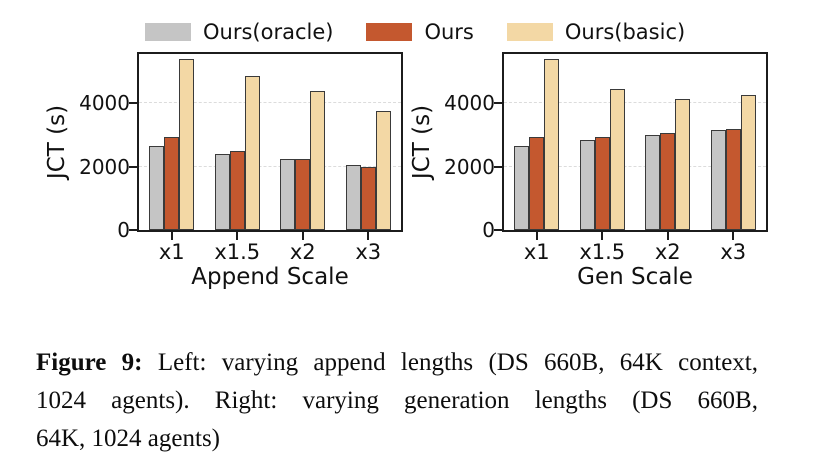 This screenshot has width=815, height=465. I want to click on legend-item-oracle: Ours(oracle), so click(239, 32).